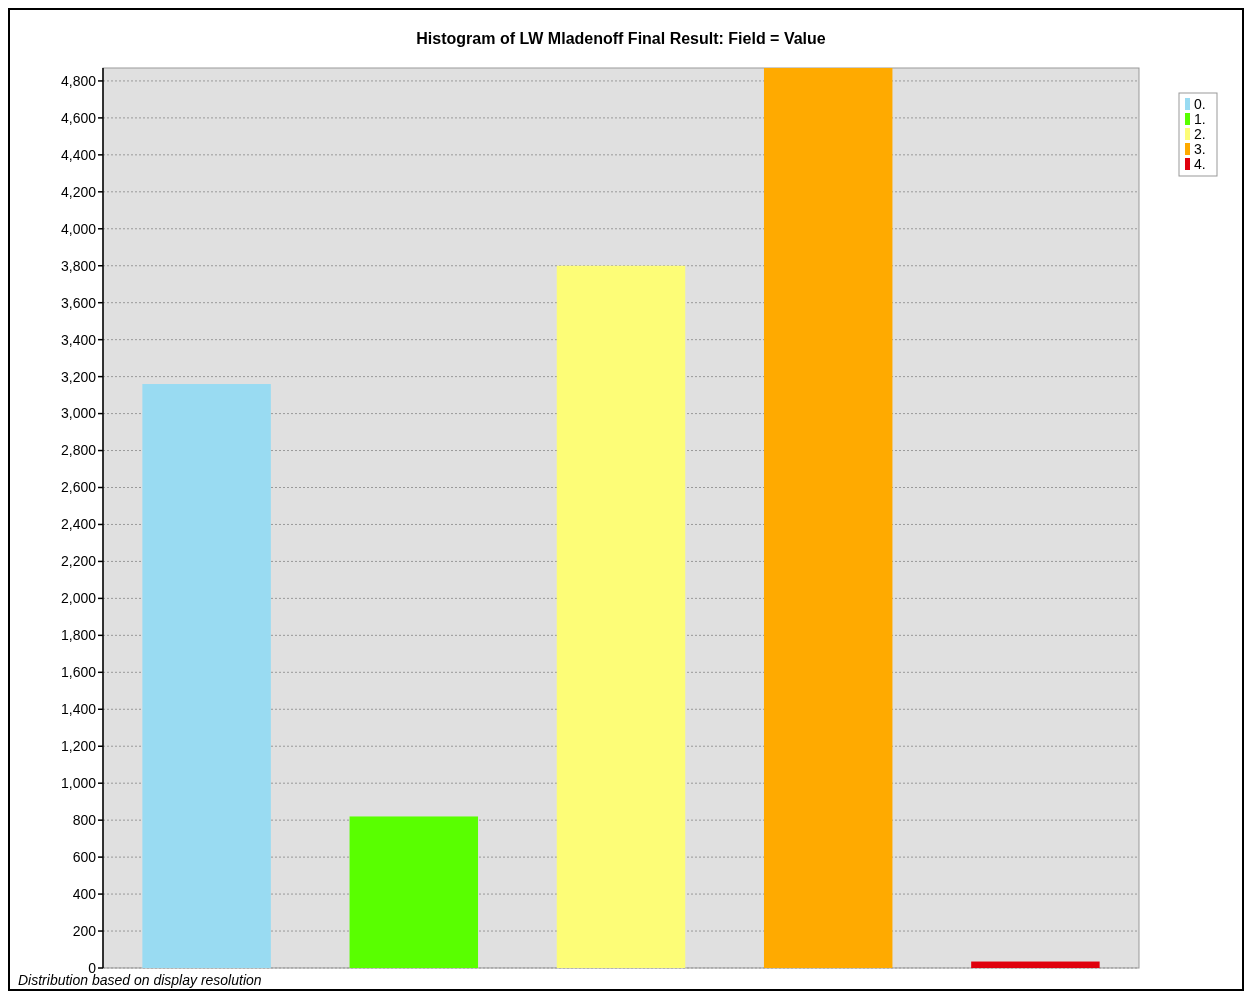 This screenshot has height=999, width=1252. What do you see at coordinates (78, 376) in the screenshot?
I see `y-tick-label: 3,200` at bounding box center [78, 376].